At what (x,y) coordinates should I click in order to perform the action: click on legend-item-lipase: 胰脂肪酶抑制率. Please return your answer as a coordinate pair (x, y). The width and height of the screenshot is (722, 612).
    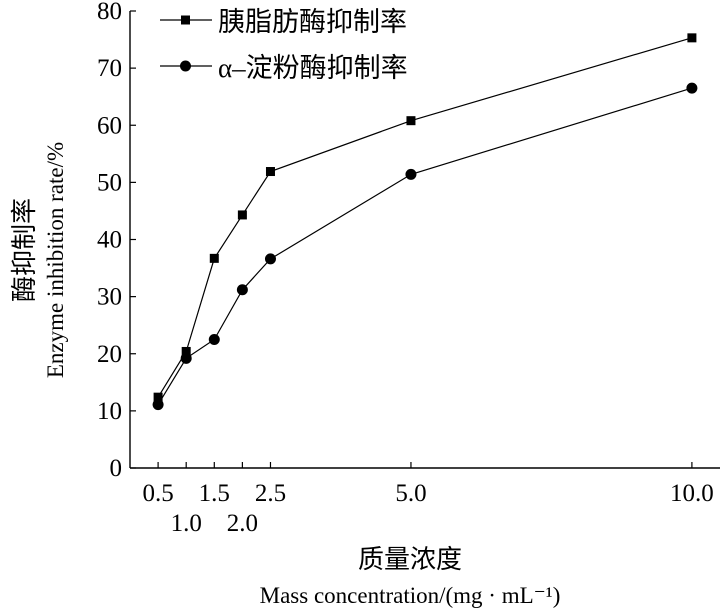
    Looking at the image, I should click on (283, 22).